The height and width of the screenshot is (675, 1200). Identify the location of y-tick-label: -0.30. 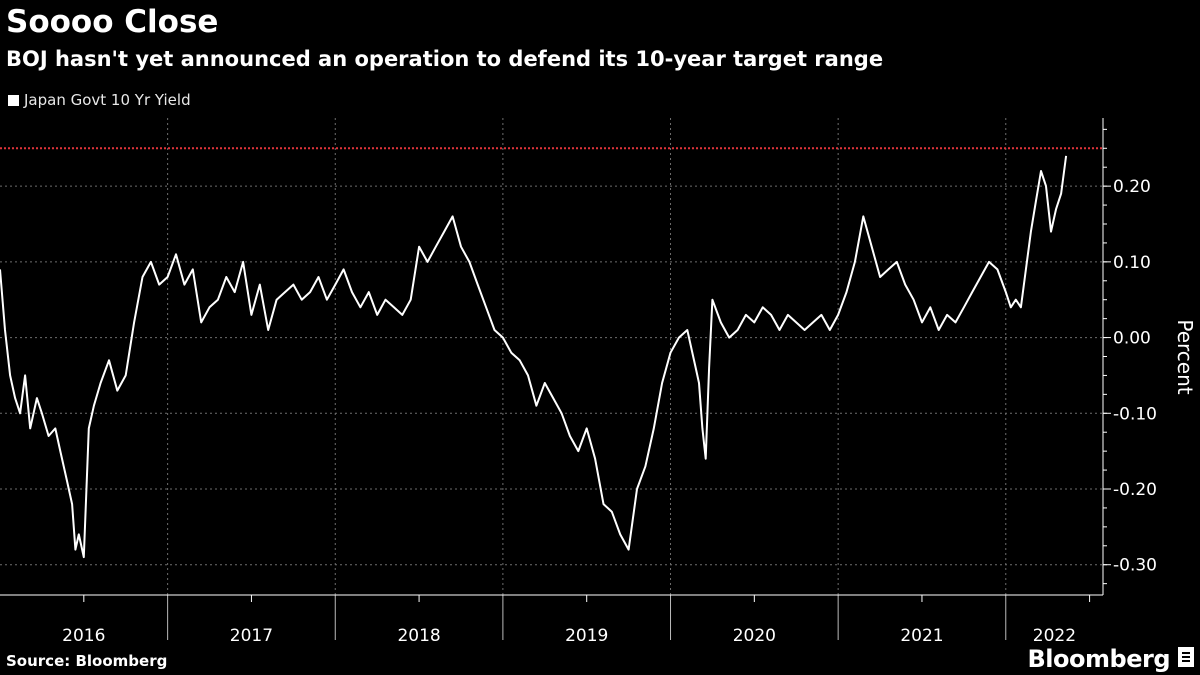
(1135, 566).